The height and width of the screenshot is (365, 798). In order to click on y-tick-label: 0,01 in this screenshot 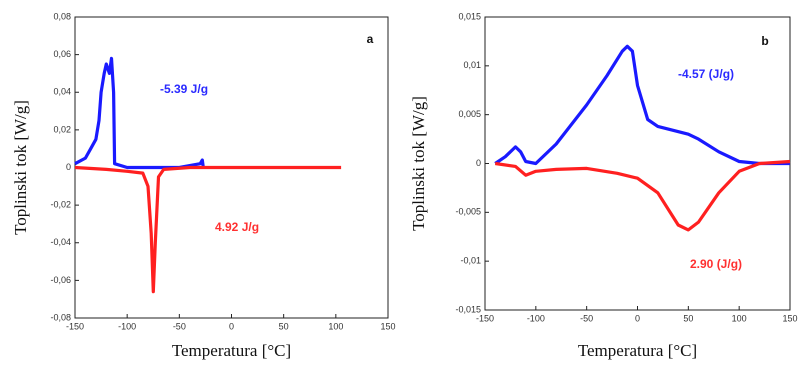, I will do `click(472, 65)`.